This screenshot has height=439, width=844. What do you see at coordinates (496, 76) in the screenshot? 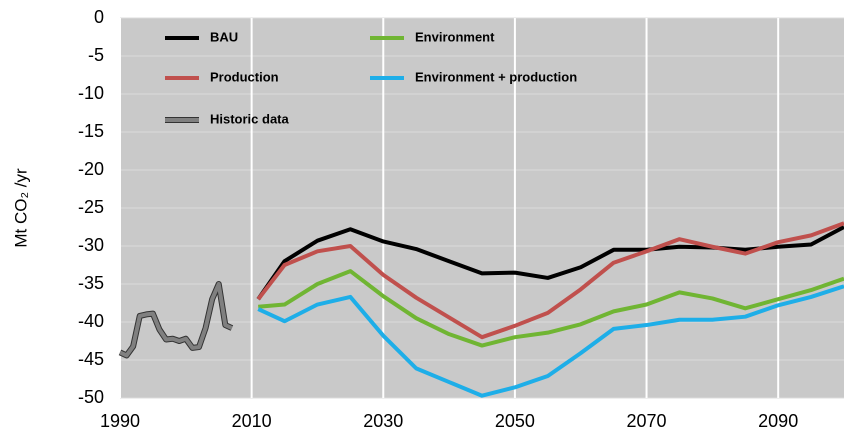
I see `legend-label: Environment + production` at bounding box center [496, 76].